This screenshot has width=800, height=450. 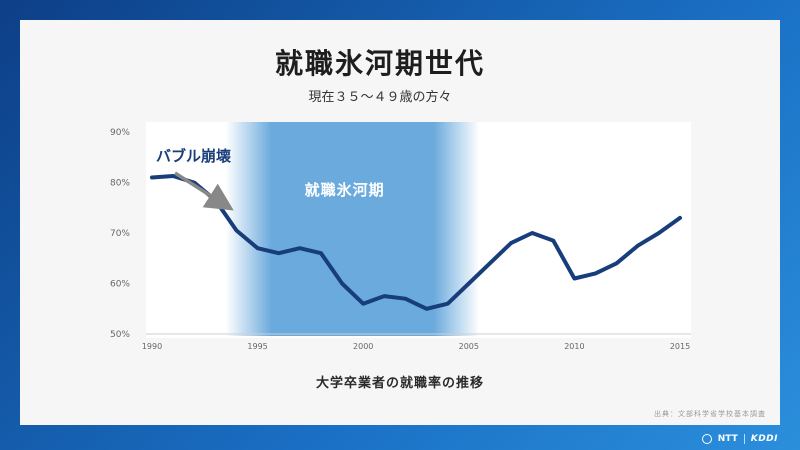 I want to click on x-tick-label: 1995, so click(x=257, y=346).